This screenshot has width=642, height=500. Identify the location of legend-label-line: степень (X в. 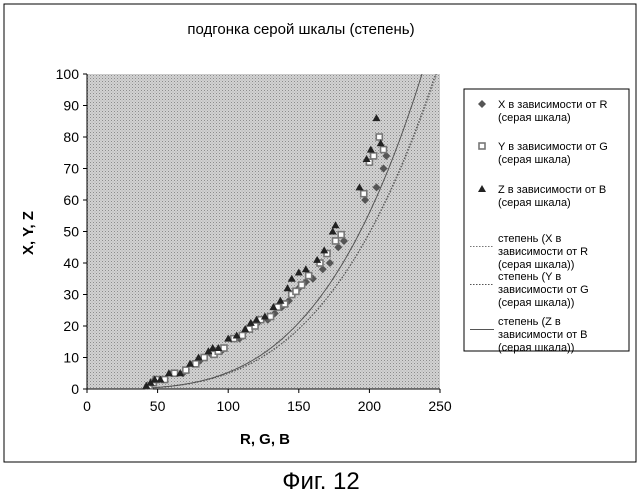
(530, 239).